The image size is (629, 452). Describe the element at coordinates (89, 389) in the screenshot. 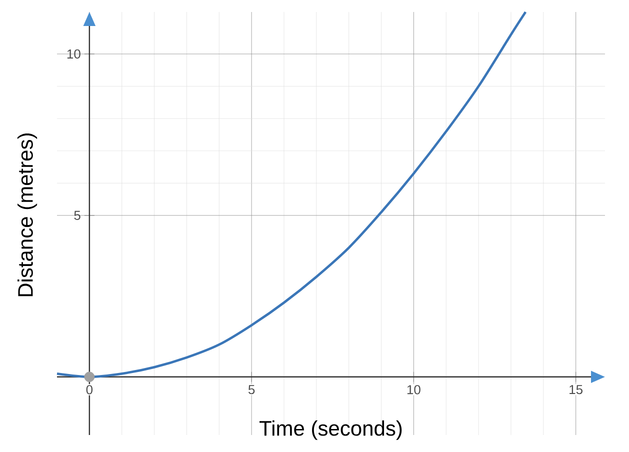

I see `x-tick-label: 0` at that location.